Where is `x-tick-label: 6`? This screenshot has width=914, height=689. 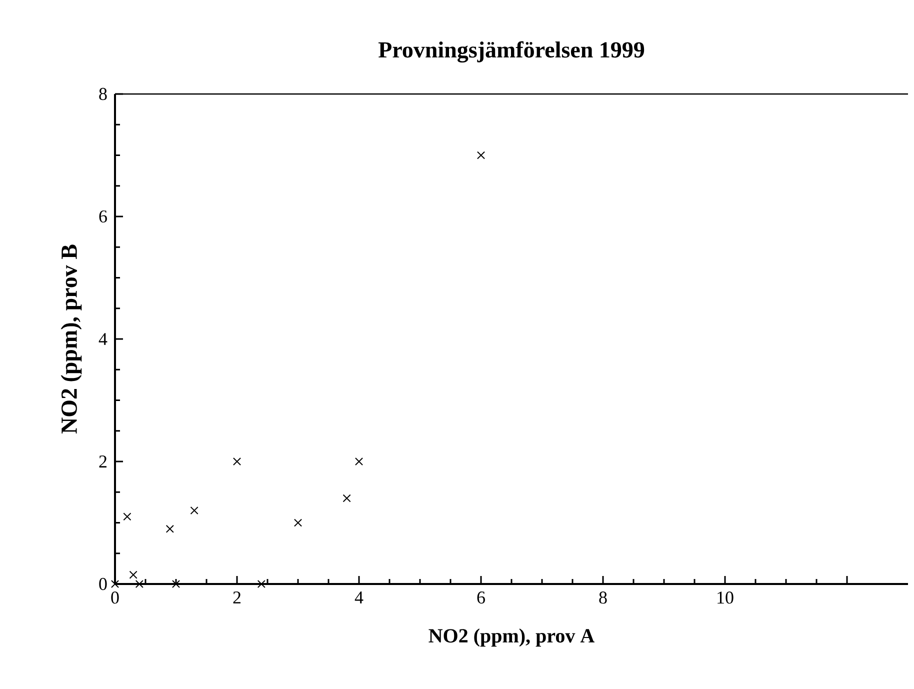 x-tick-label: 6 is located at coordinates (481, 598).